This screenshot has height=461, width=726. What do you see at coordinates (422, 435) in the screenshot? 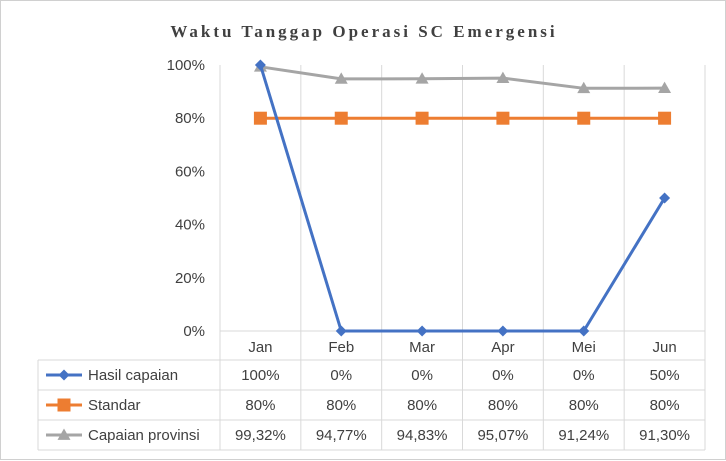
I see `data-table-cell: 94,83%` at bounding box center [422, 435].